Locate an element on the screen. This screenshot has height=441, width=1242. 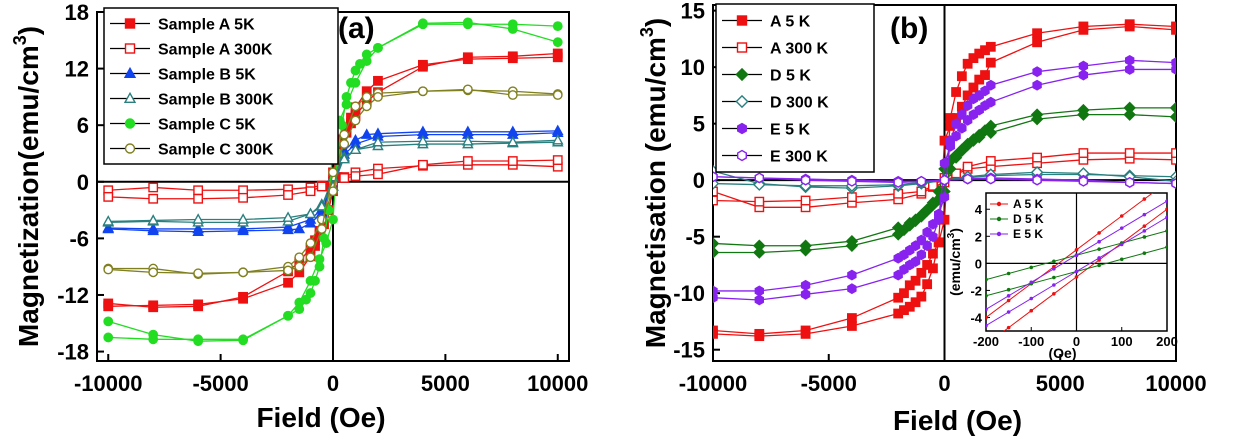
inset-x-tick-label: -100 is located at coordinates (1031, 341).